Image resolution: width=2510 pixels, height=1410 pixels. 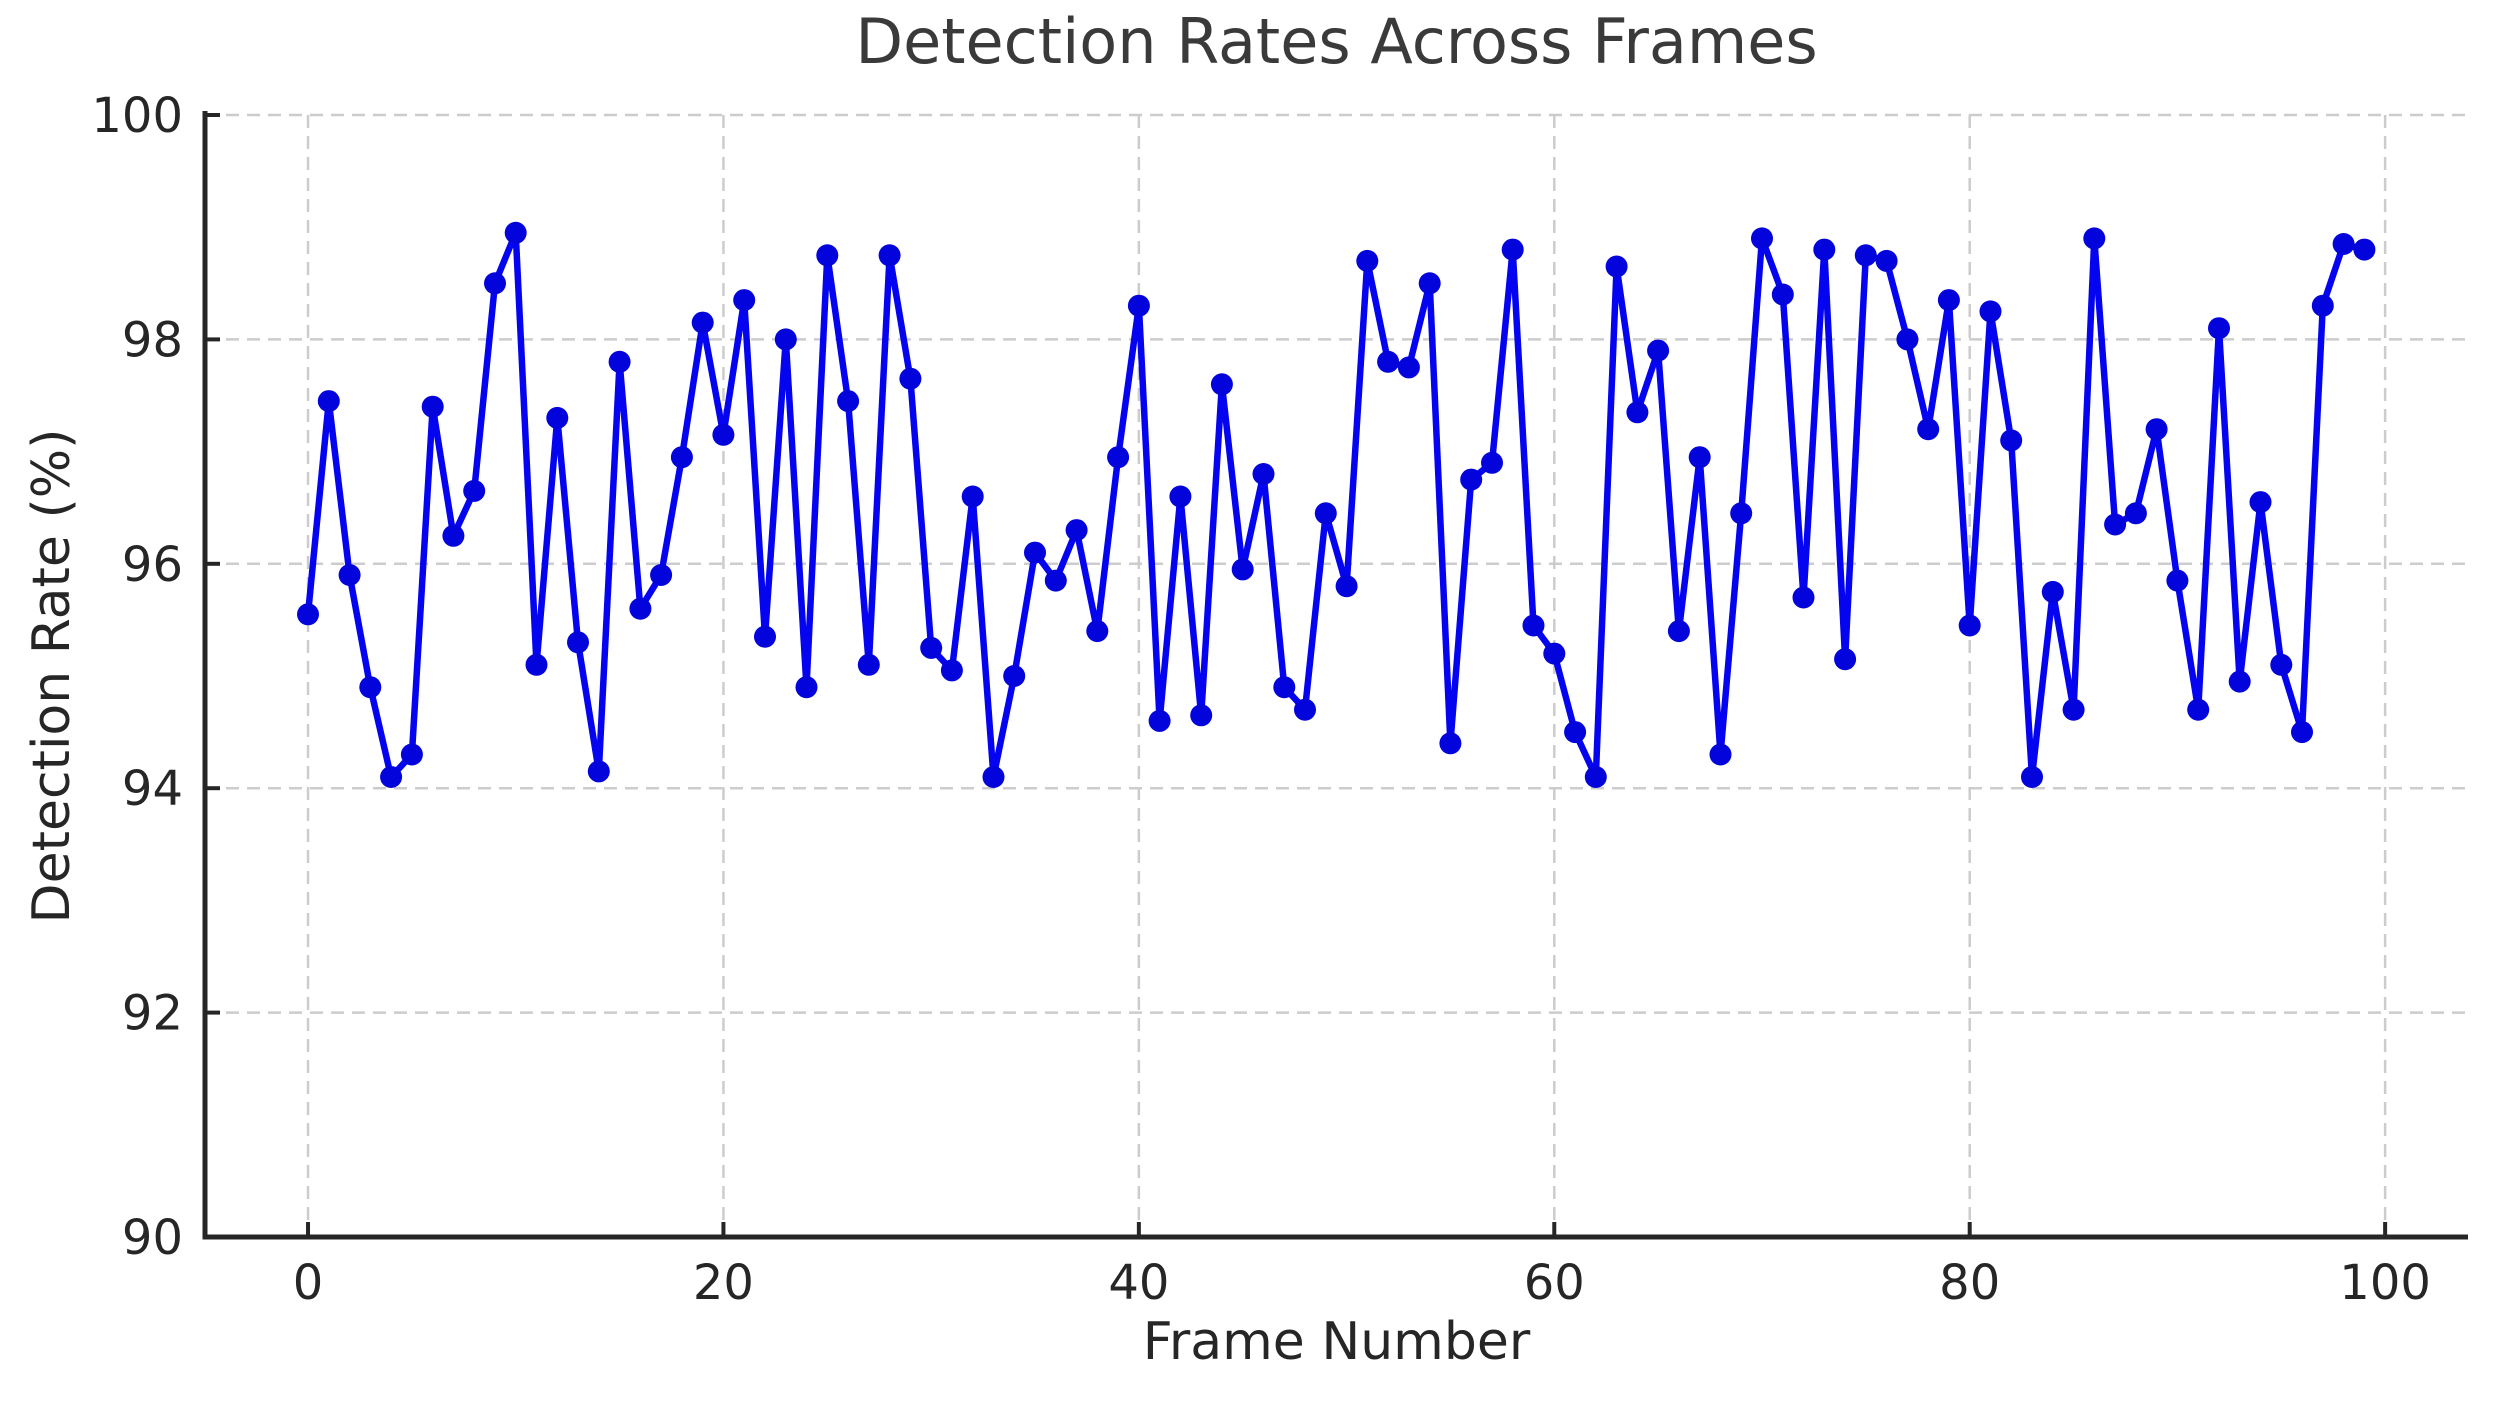 I want to click on x-tick-label: 20, so click(x=723, y=1283).